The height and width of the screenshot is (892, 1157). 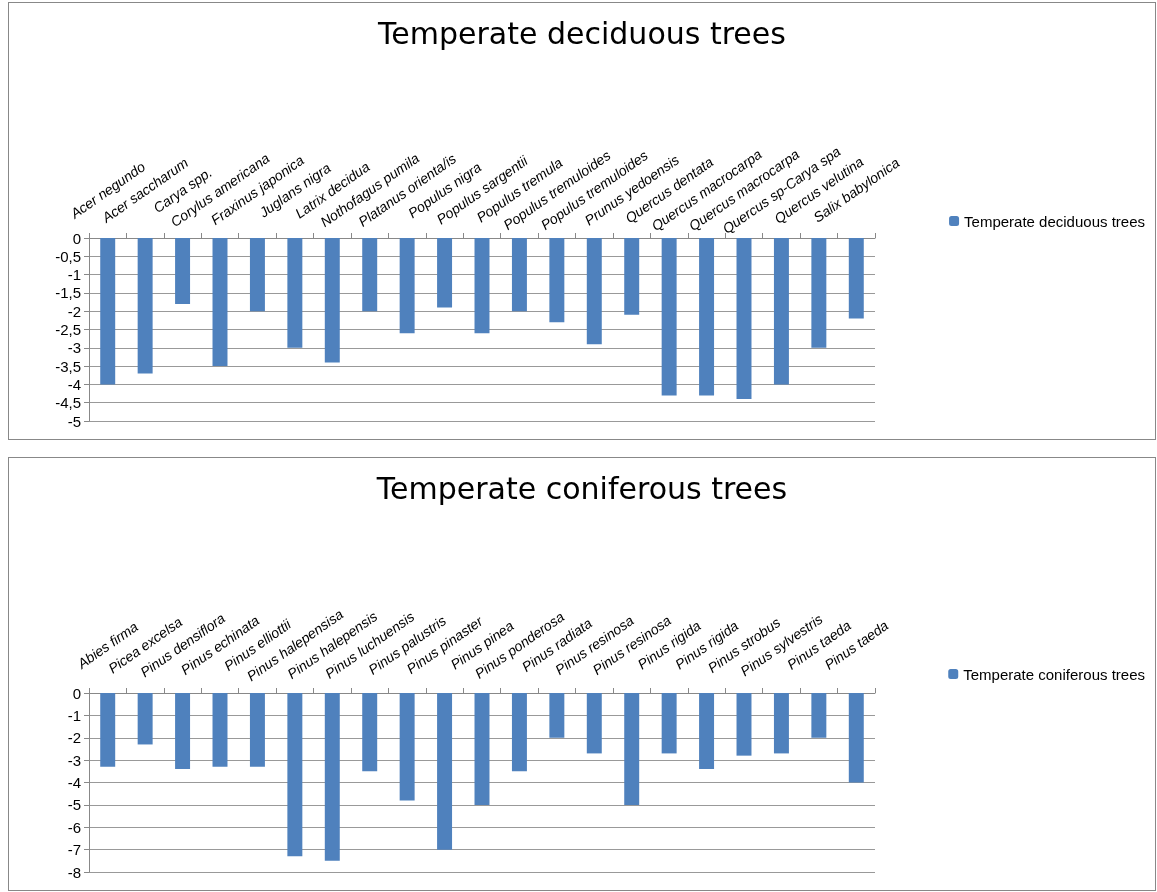 What do you see at coordinates (68, 403) in the screenshot?
I see `y-tick-label: -4,5` at bounding box center [68, 403].